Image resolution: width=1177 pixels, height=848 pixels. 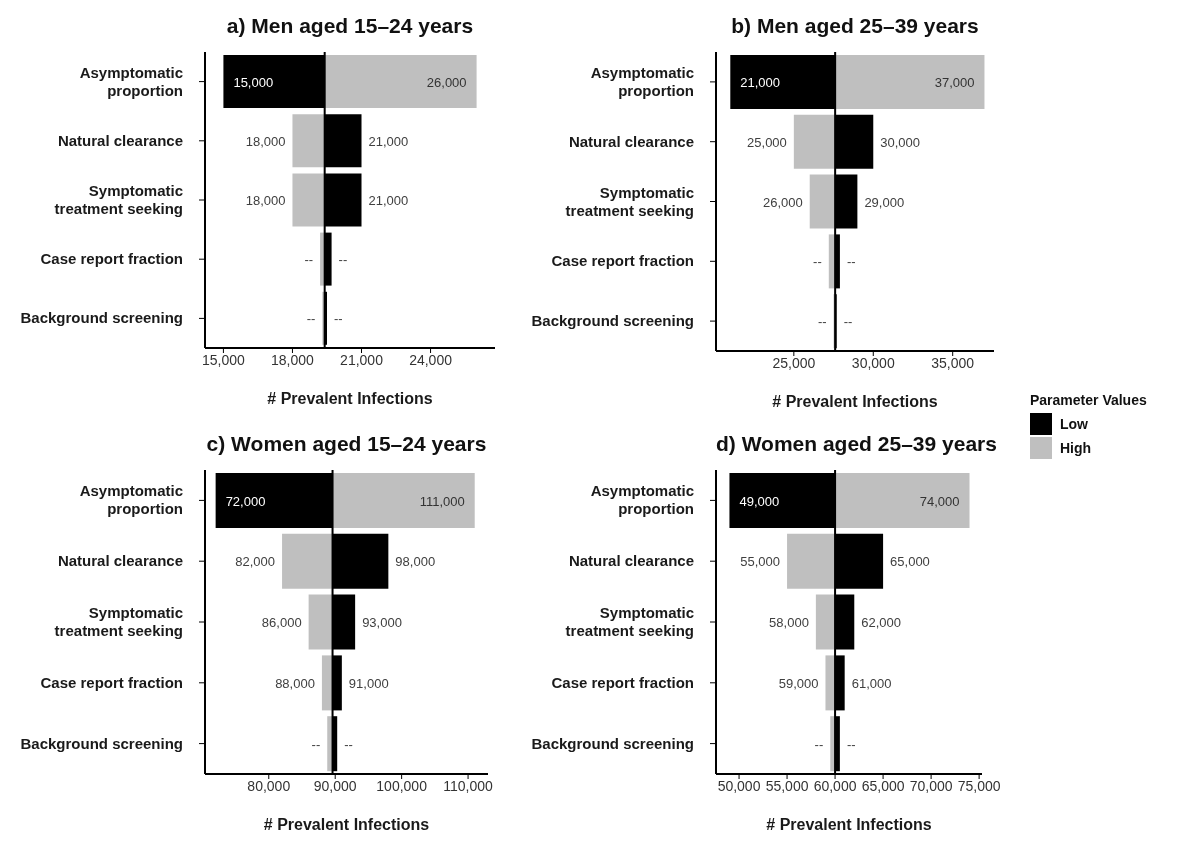 I want to click on legend-label: High, so click(x=1076, y=448).